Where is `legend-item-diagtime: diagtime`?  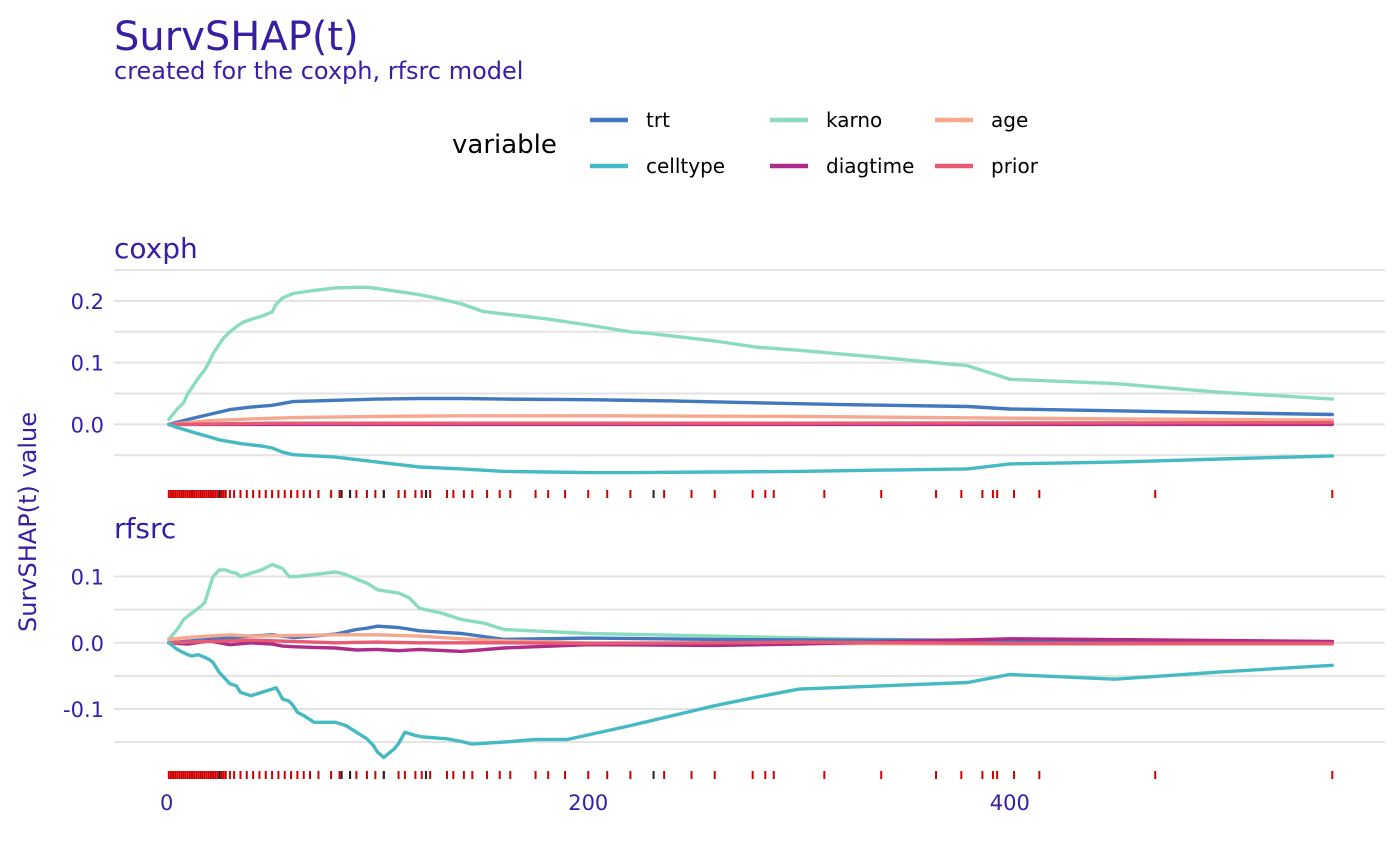 legend-item-diagtime: diagtime is located at coordinates (842, 166).